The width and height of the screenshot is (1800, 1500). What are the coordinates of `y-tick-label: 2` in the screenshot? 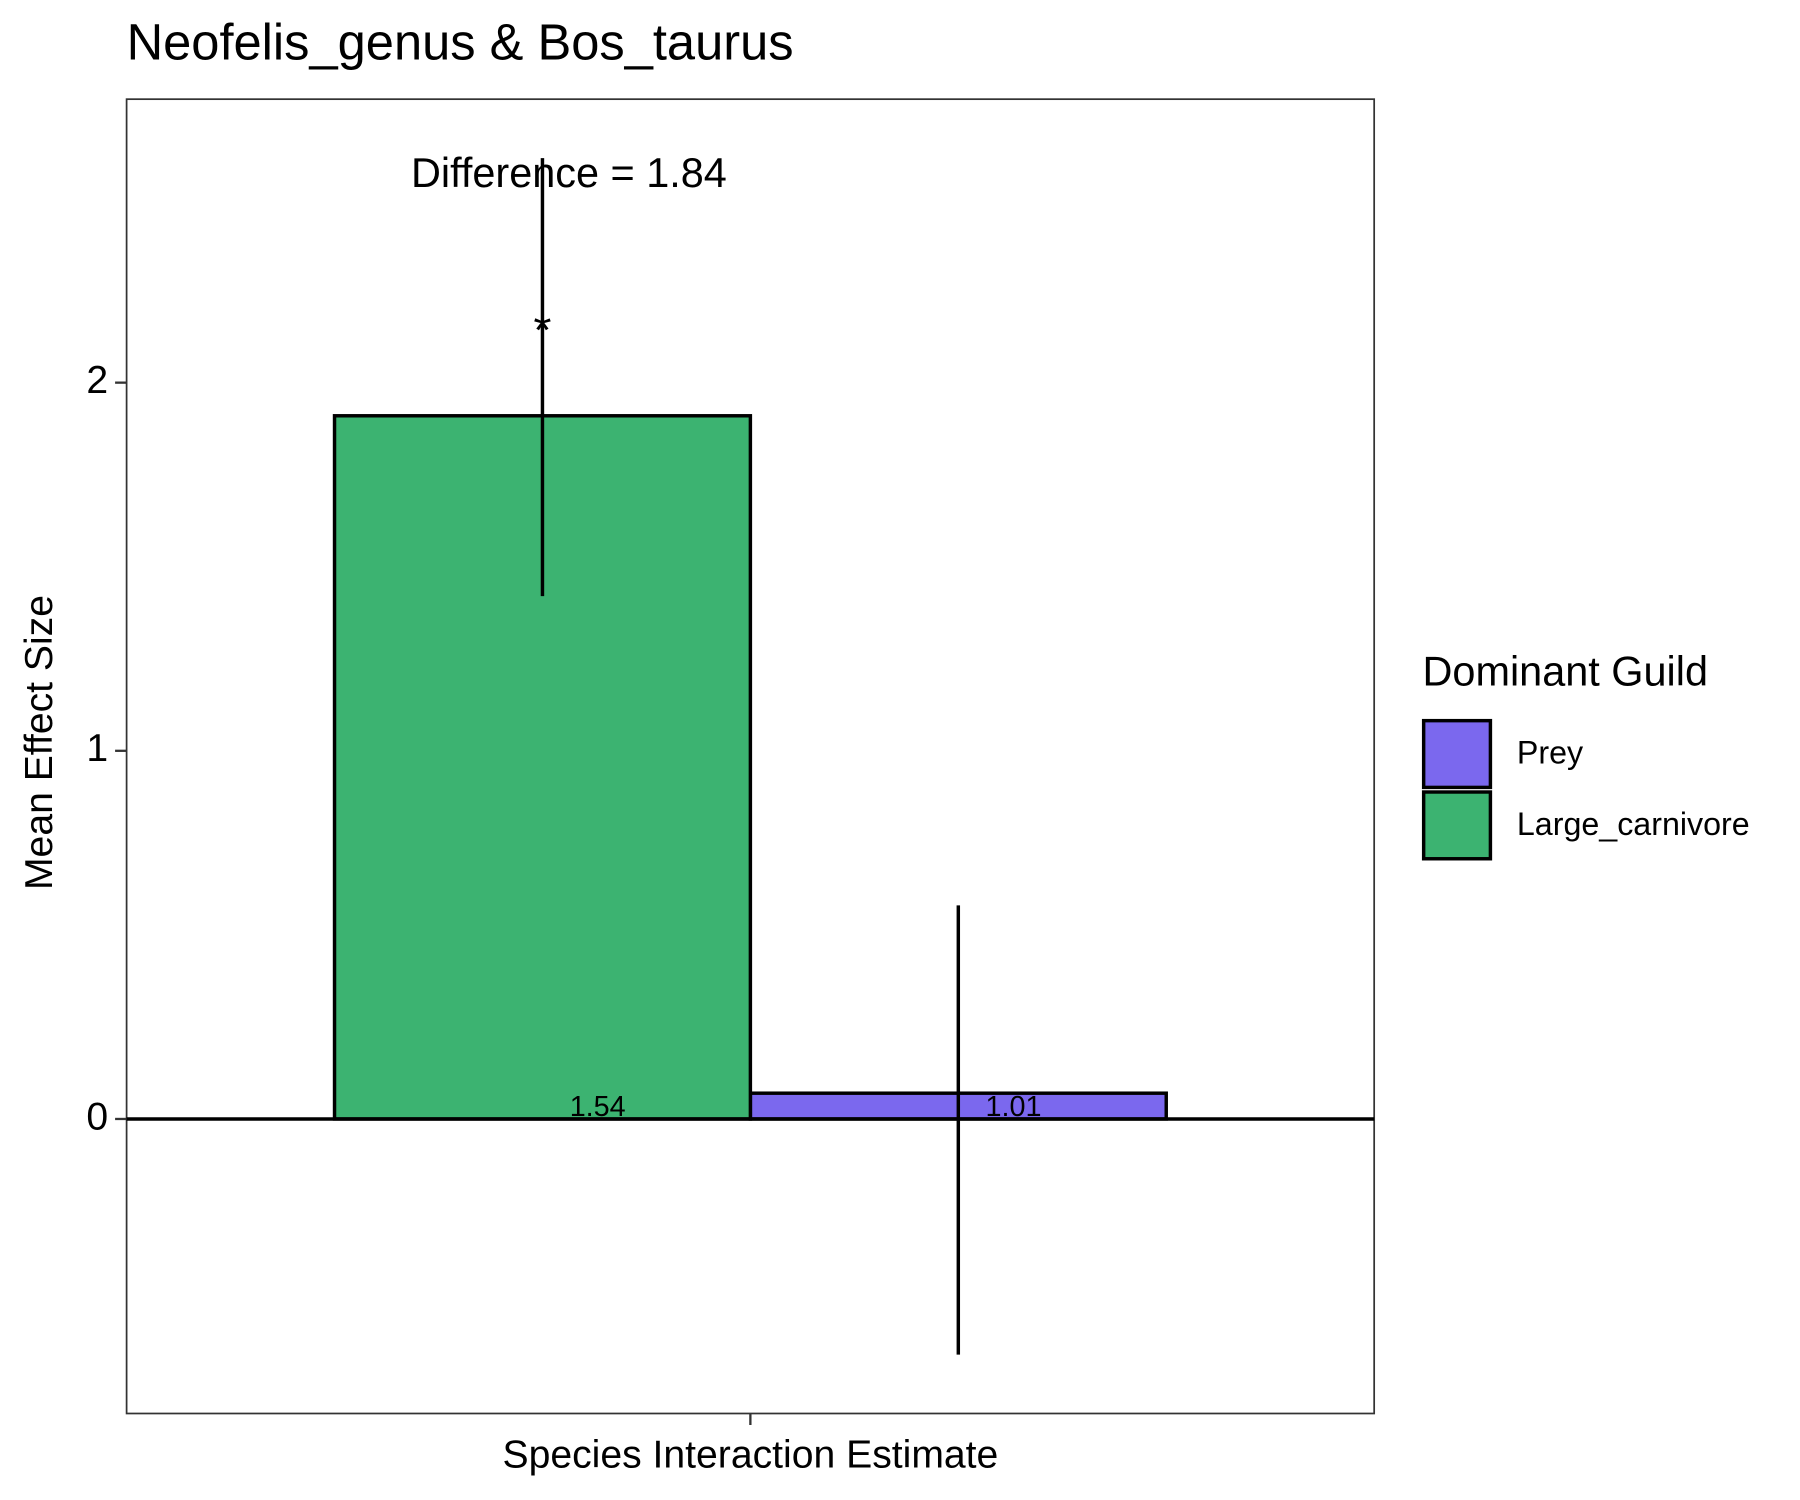 It's located at (97, 380).